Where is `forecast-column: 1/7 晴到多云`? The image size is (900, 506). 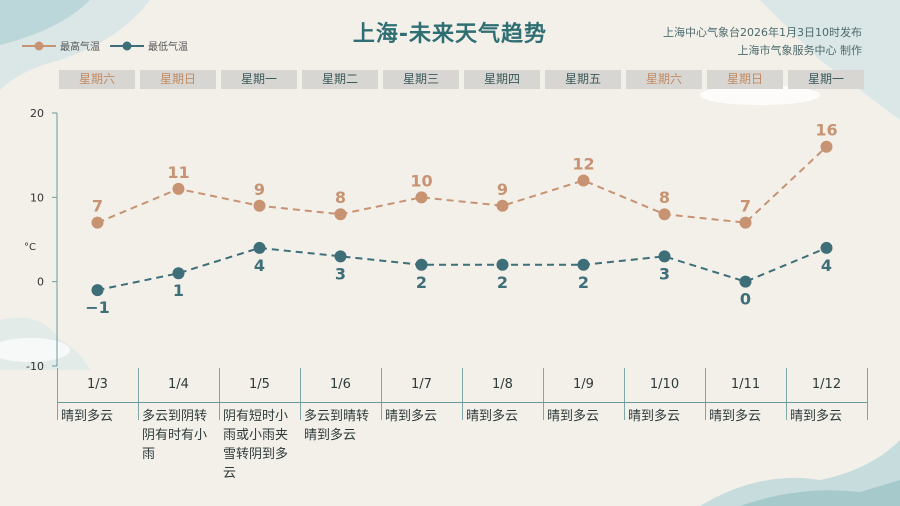
forecast-column: 1/7 晴到多云 is located at coordinates (421, 397).